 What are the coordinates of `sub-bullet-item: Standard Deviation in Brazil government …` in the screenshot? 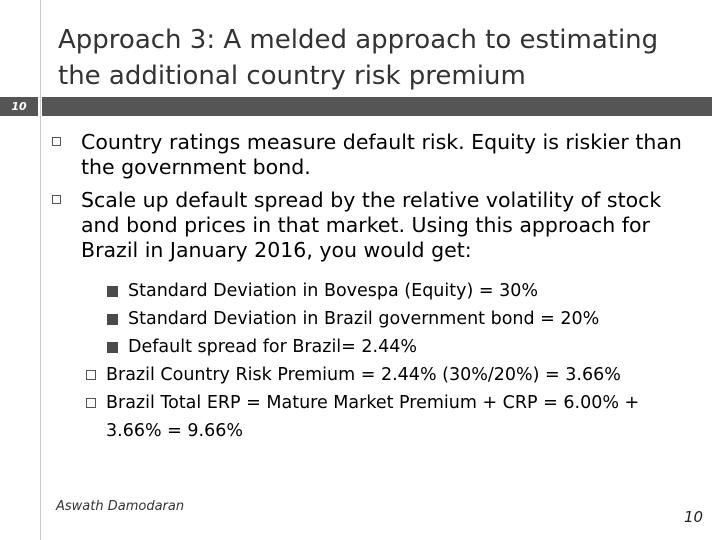 It's located at (377, 319).